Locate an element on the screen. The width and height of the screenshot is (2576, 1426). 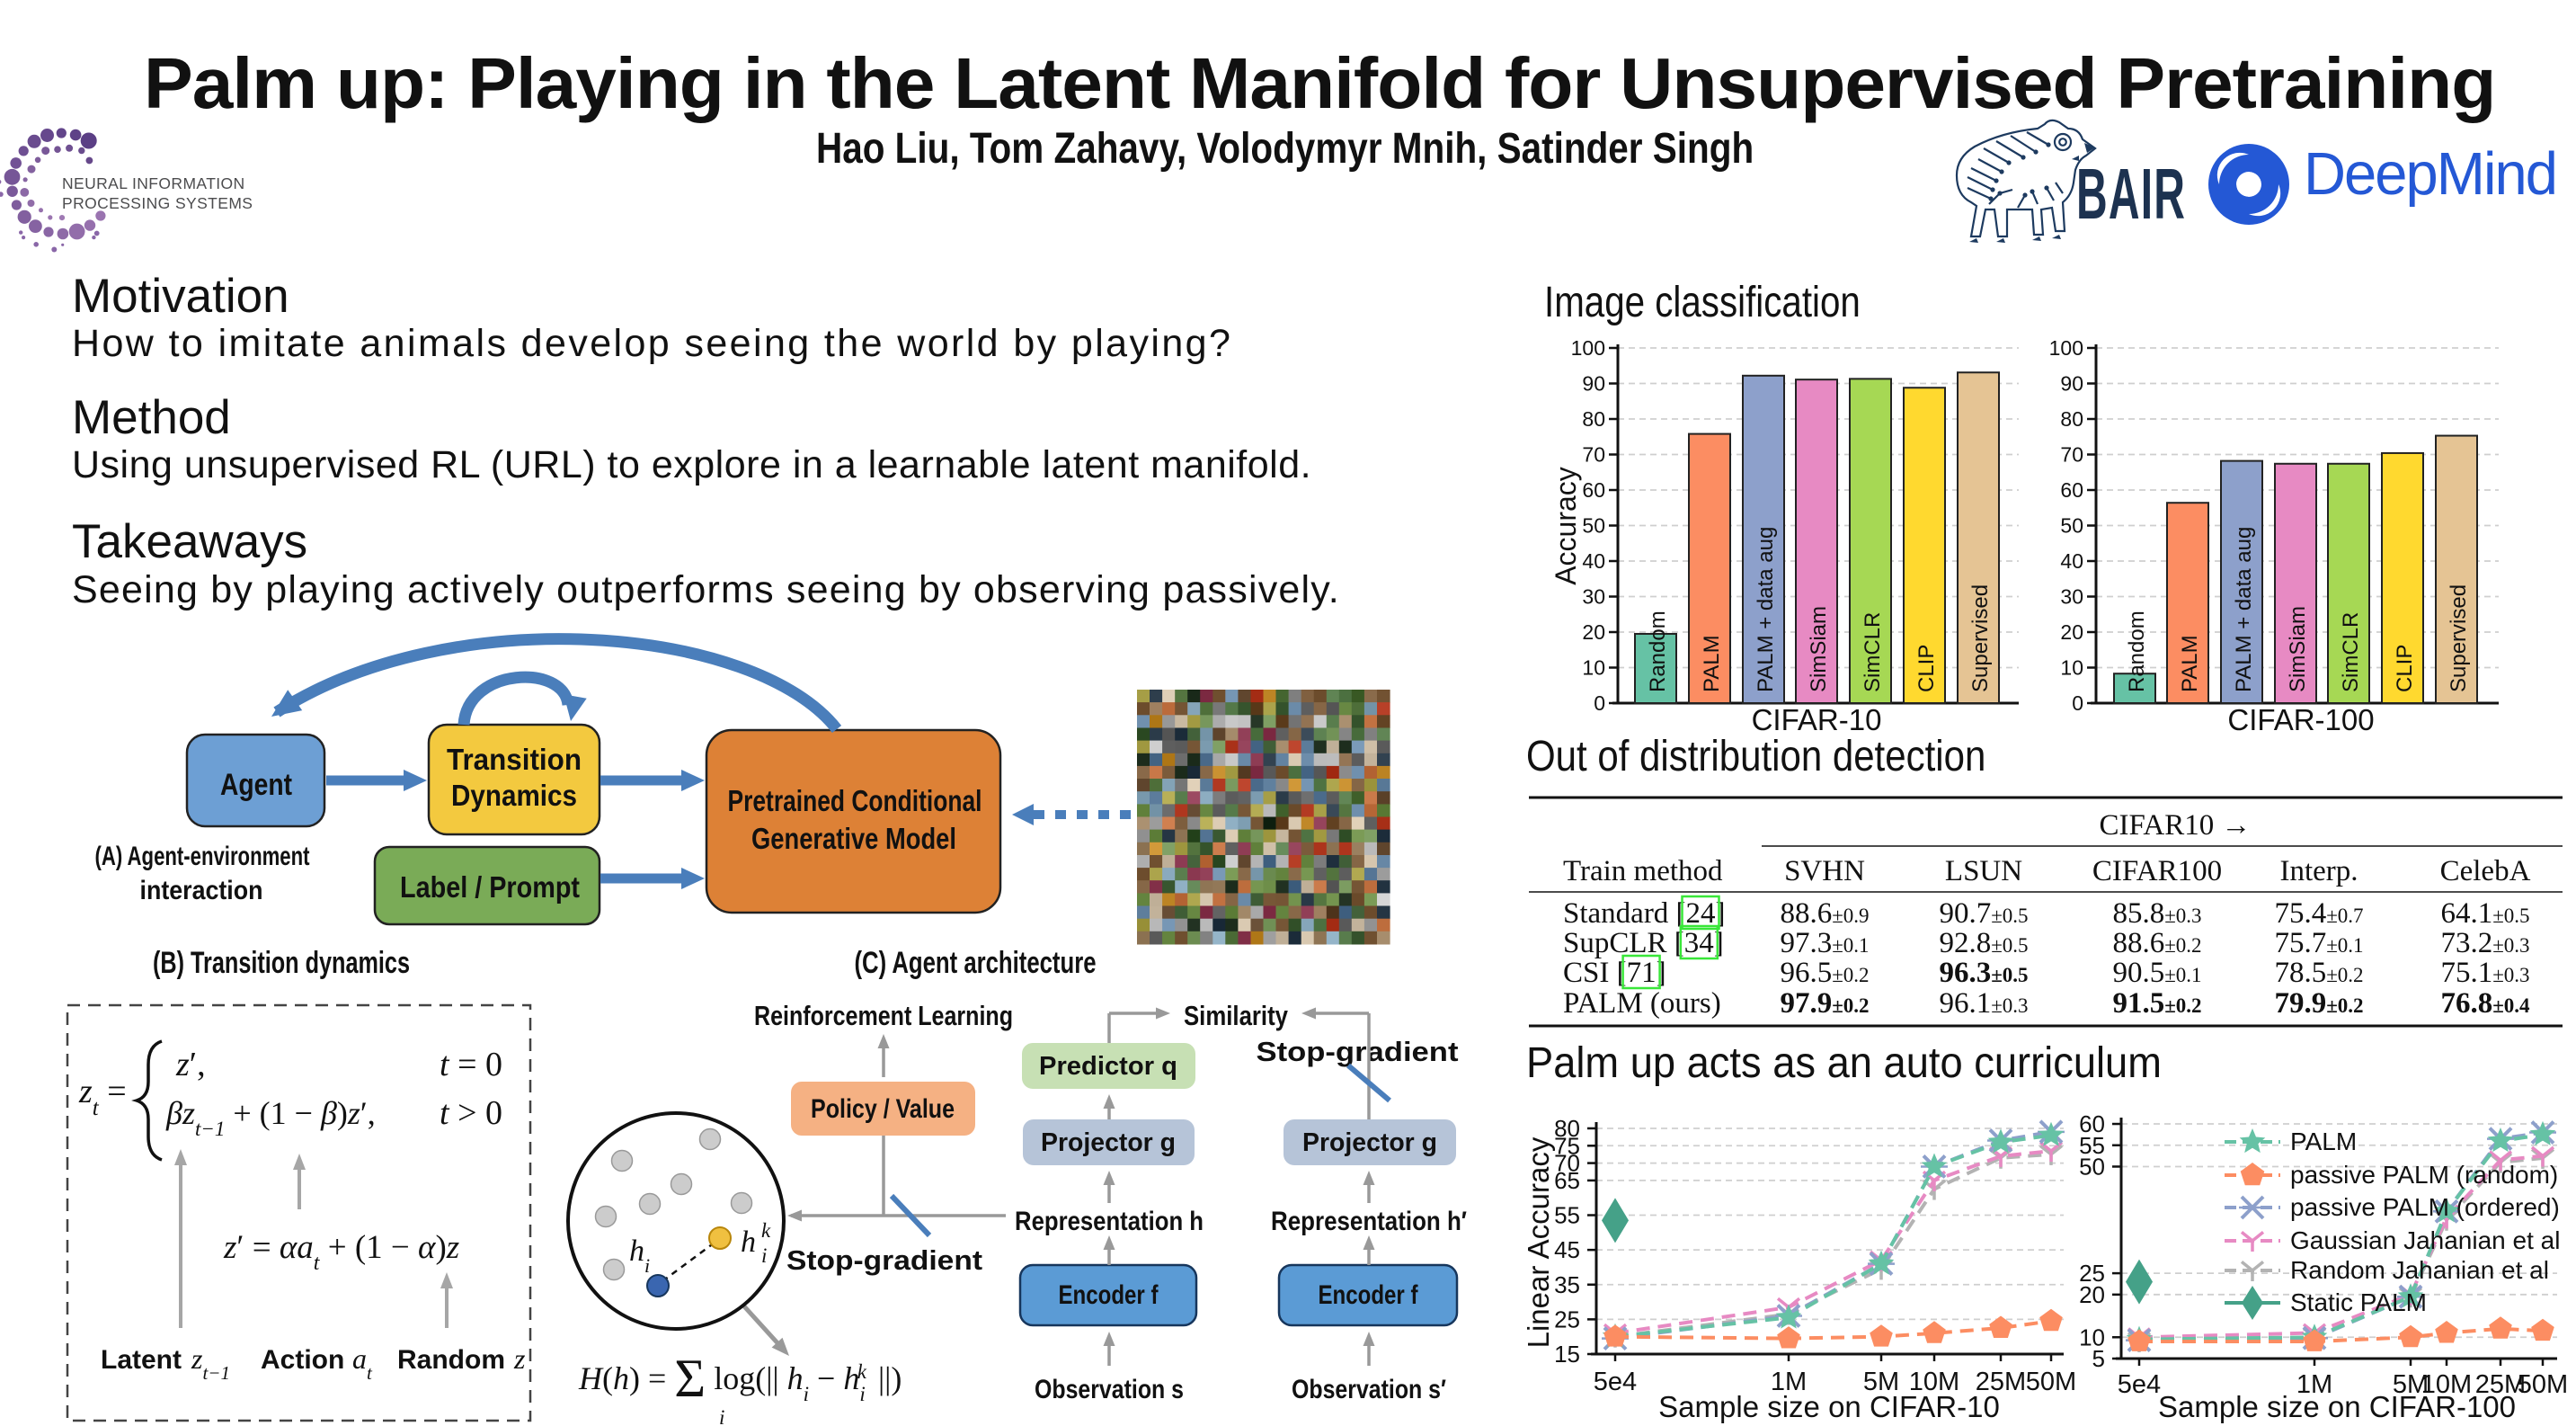
svg-text: PALM + data aug is located at coordinates (2244, 609).